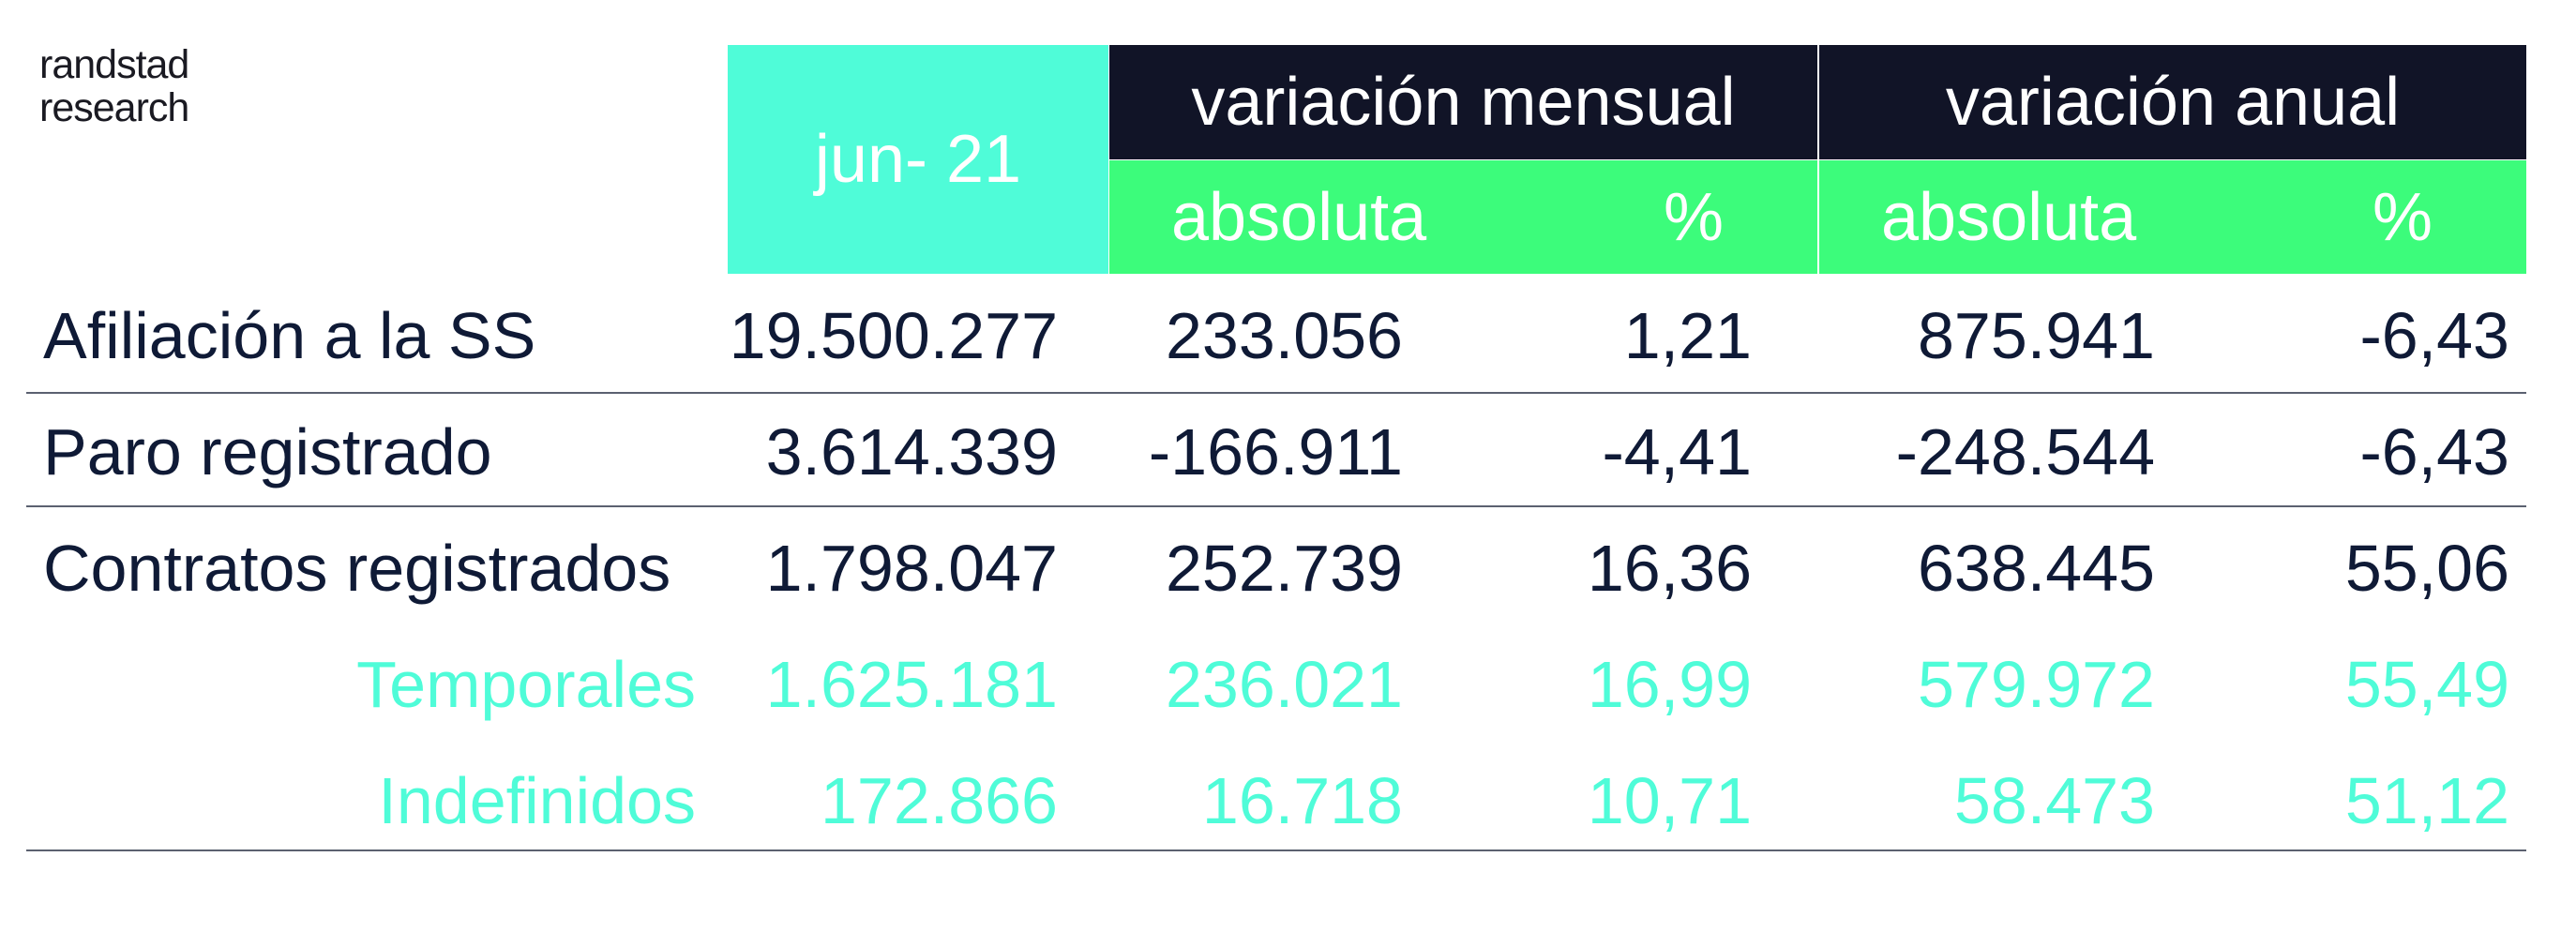 The height and width of the screenshot is (947, 2576). Describe the element at coordinates (357, 568) in the screenshot. I see `row-label: Contratos registrados` at that location.